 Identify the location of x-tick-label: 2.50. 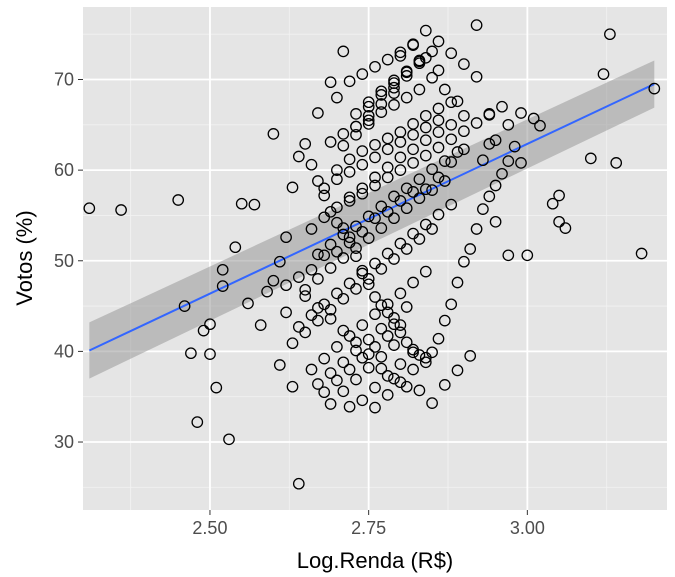
(209, 528).